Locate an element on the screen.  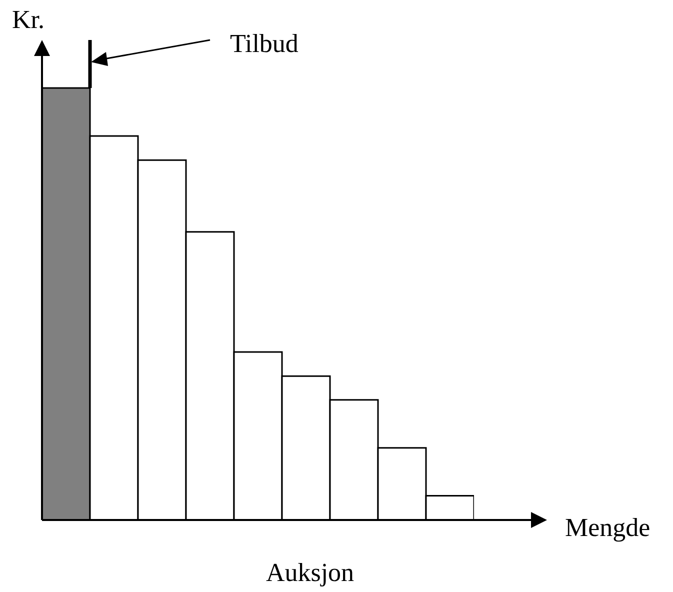
x-axis-title: Mengde is located at coordinates (607, 527).